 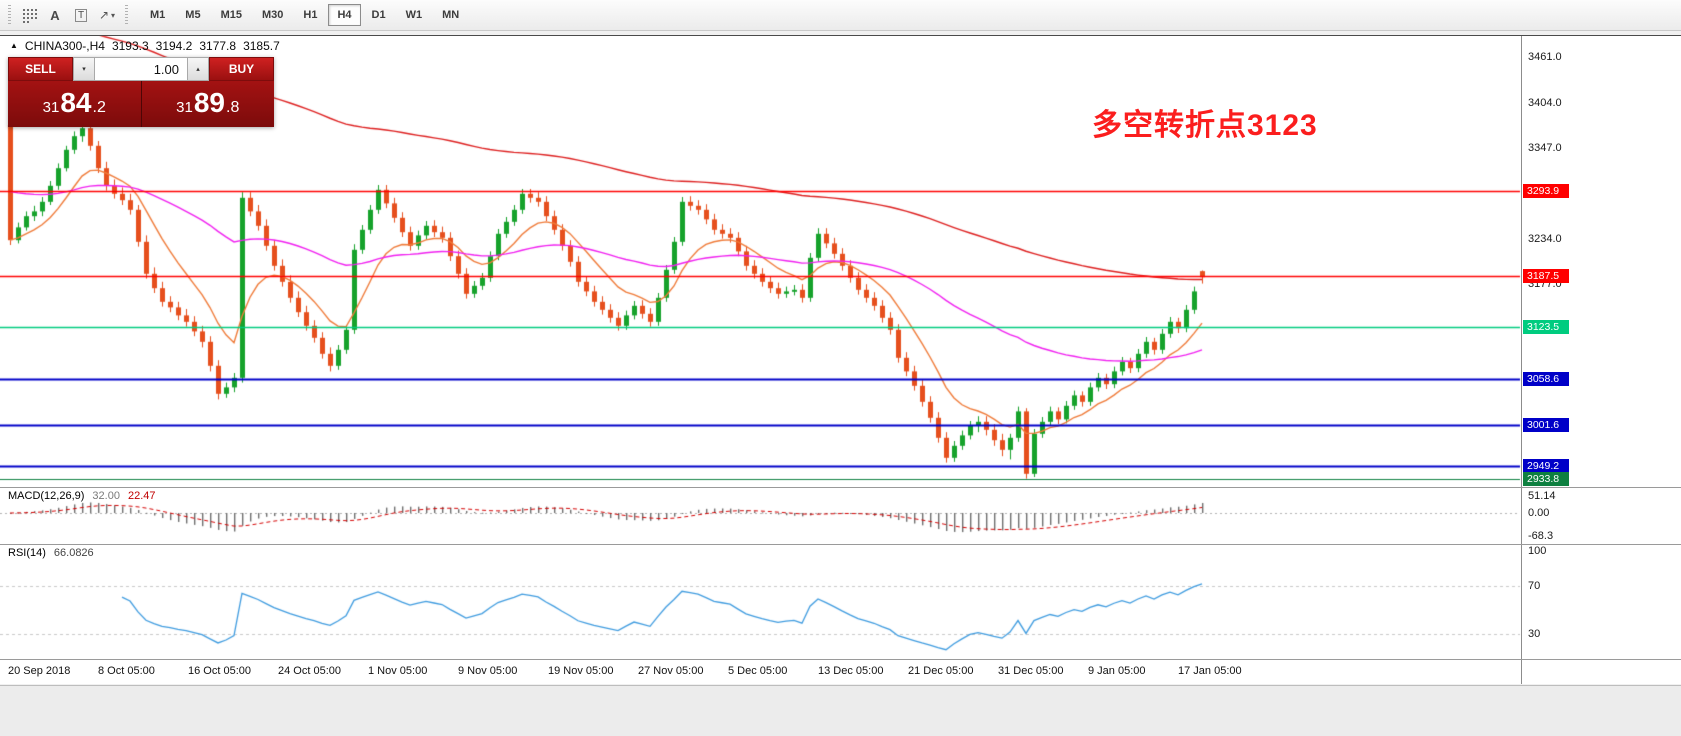 I want to click on macd-main-value: 32.00, so click(x=106, y=496).